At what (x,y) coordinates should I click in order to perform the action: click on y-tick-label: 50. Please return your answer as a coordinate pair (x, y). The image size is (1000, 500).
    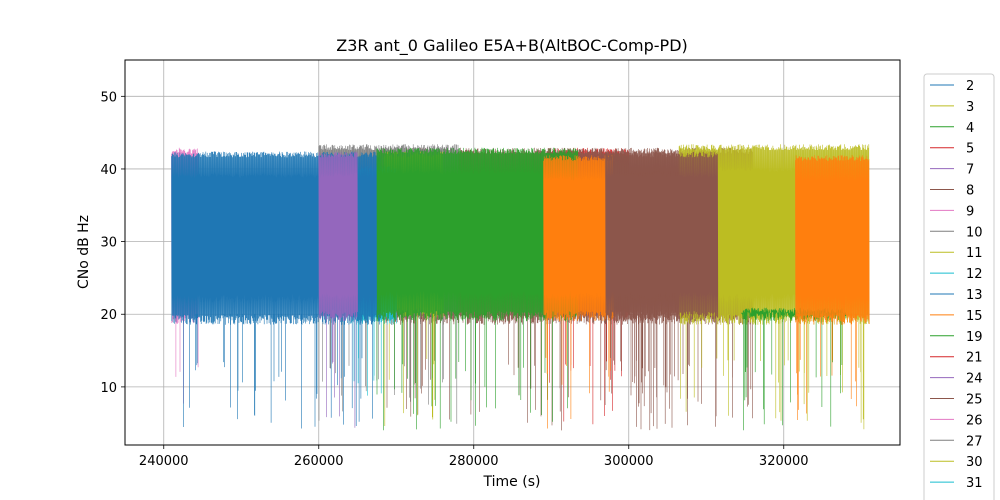
    Looking at the image, I should click on (108, 97).